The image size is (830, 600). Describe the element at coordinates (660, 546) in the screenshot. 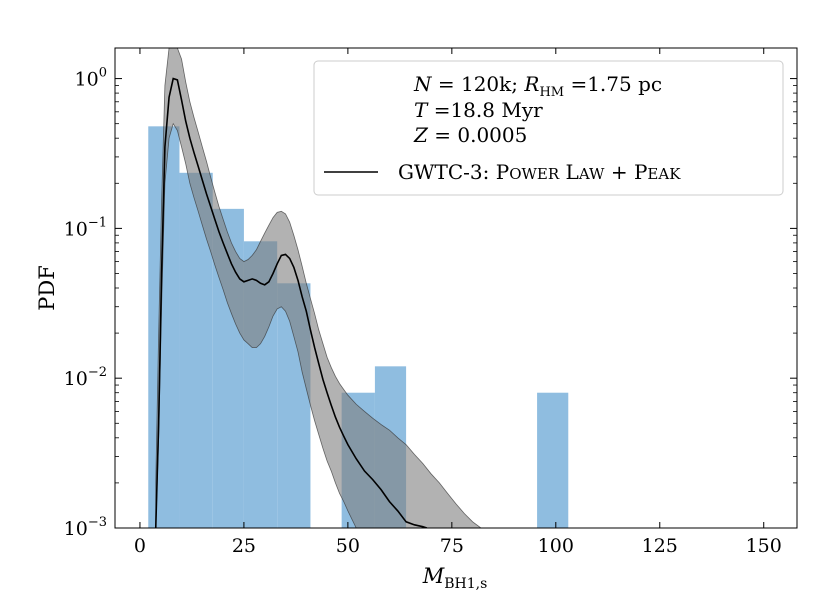

I see `x-tick-label: 125` at that location.